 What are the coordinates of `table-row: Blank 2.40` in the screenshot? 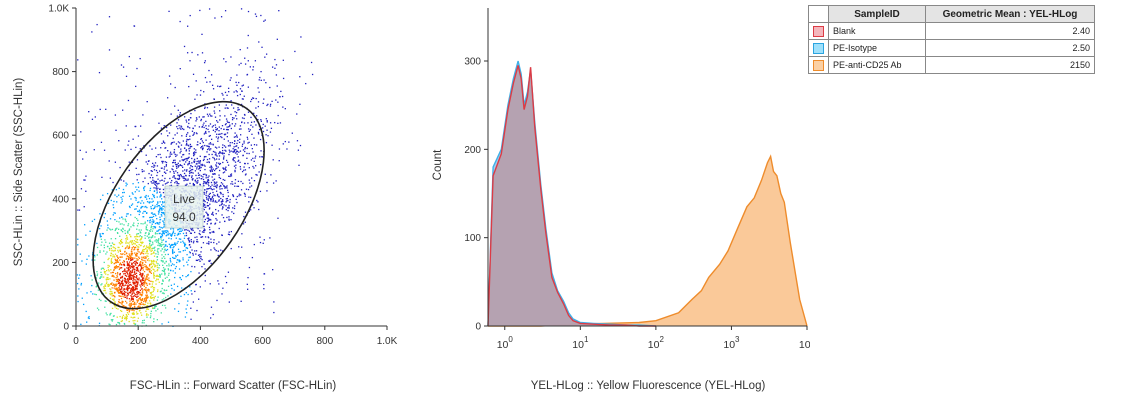 It's located at (951, 31).